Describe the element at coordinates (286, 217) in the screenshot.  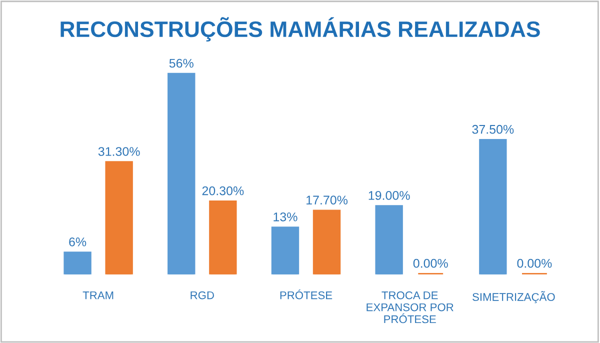
I see `data-label: 13%` at that location.